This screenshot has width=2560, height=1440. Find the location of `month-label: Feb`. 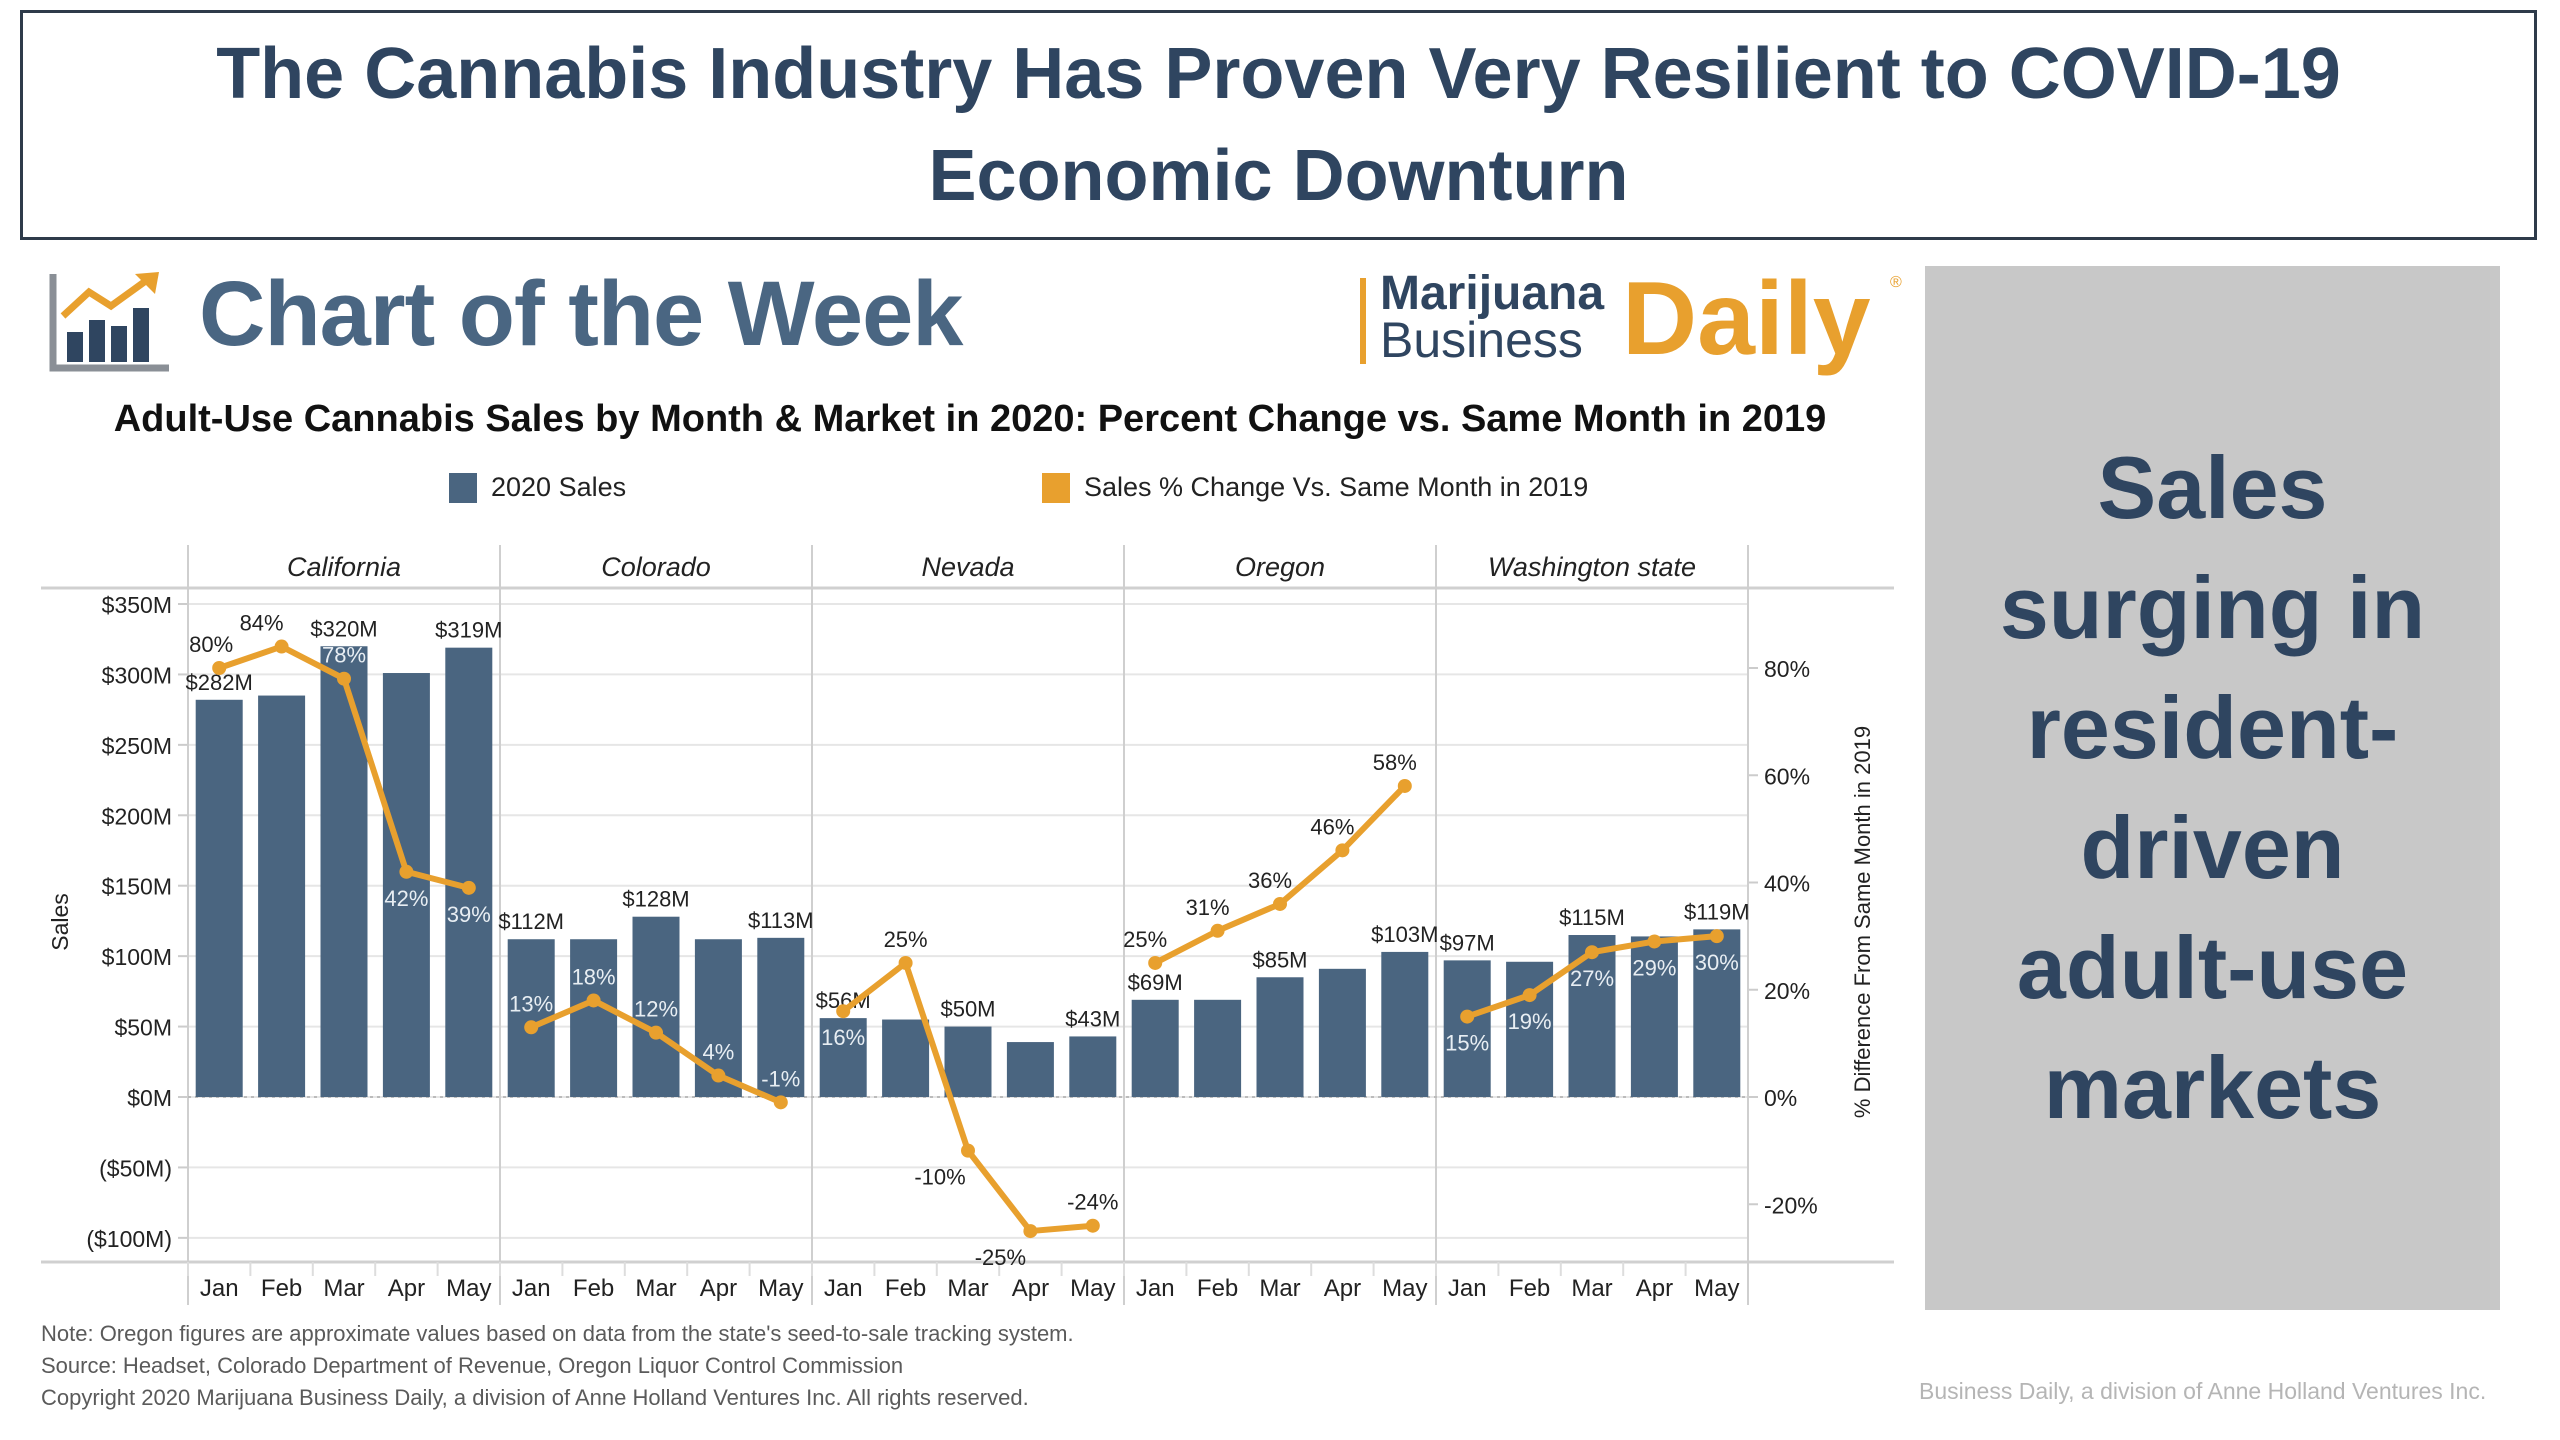

month-label: Feb is located at coordinates (281, 1288).